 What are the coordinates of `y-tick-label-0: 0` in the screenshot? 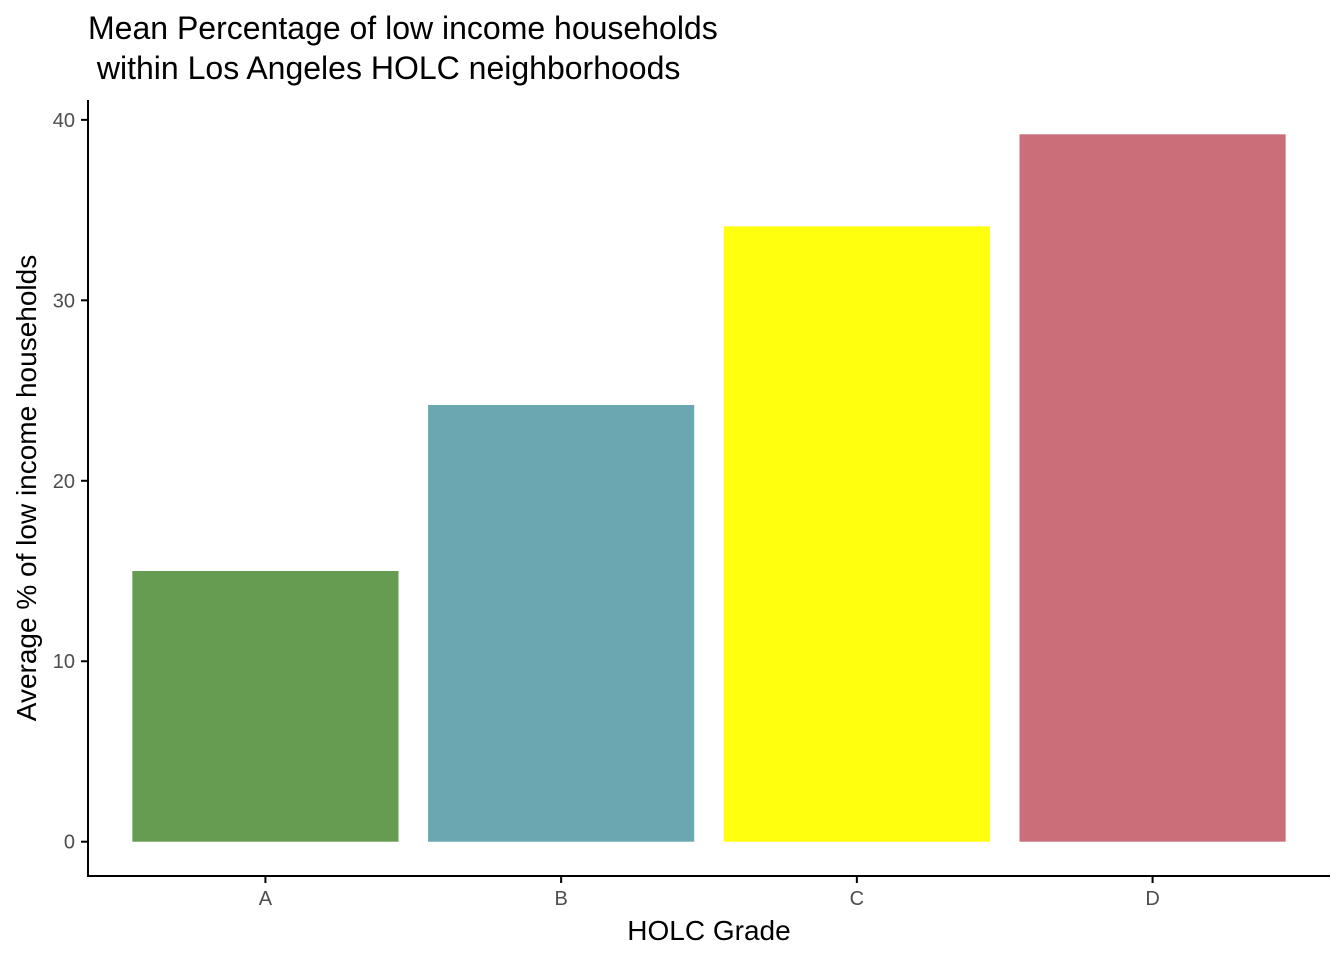 It's located at (69, 843).